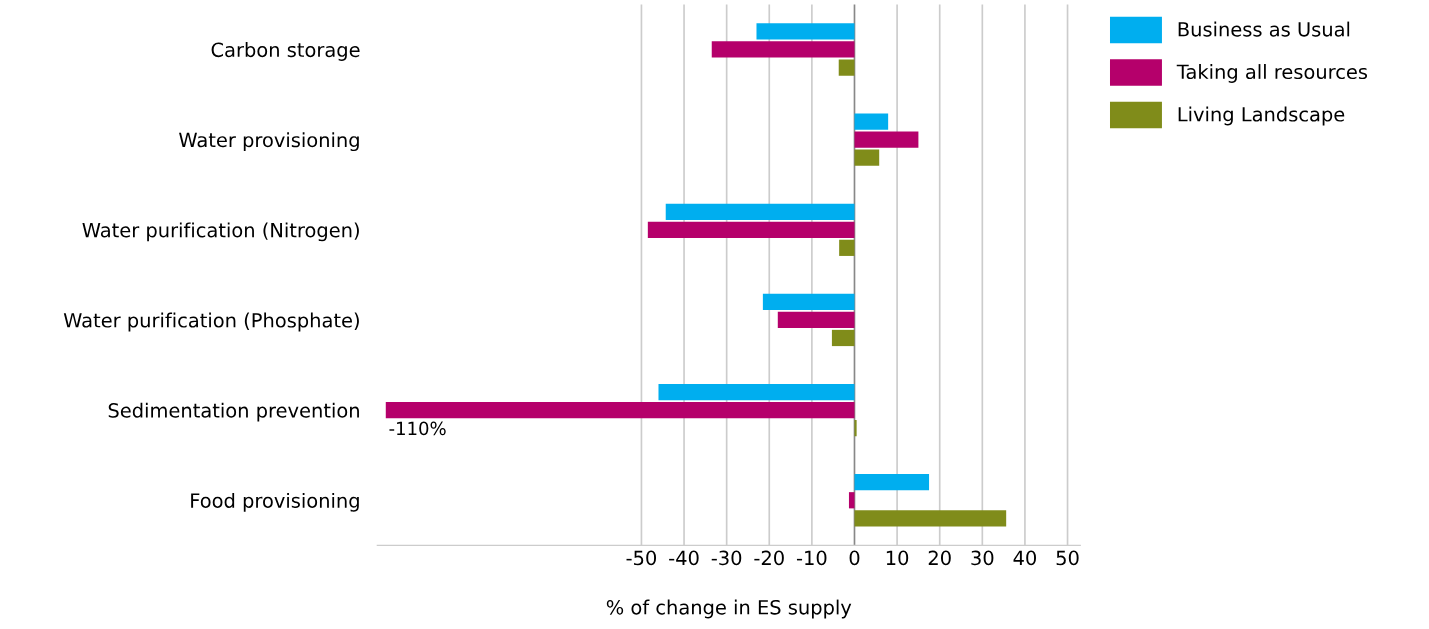  I want to click on x-tick-label: 40, so click(1025, 558).